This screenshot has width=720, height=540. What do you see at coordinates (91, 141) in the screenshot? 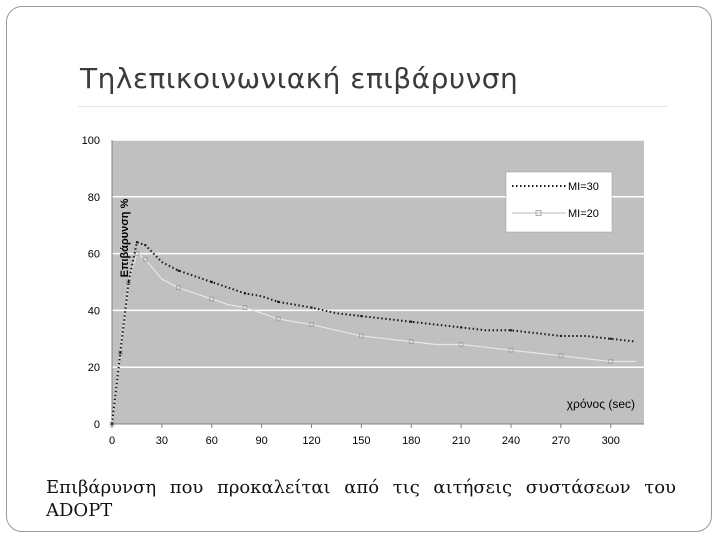
I see `y-tick-label: 100` at bounding box center [91, 141].